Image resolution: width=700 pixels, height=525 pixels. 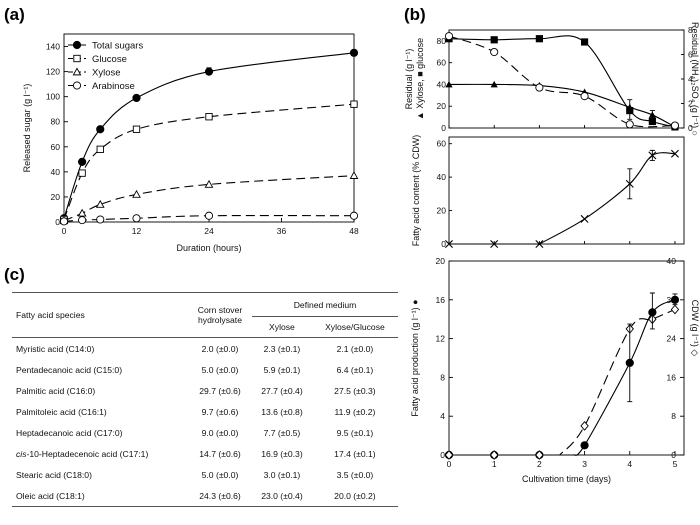 What do you see at coordinates (100, 496) in the screenshot?
I see `cell-species: Oleic acid (C18:1)` at bounding box center [100, 496].